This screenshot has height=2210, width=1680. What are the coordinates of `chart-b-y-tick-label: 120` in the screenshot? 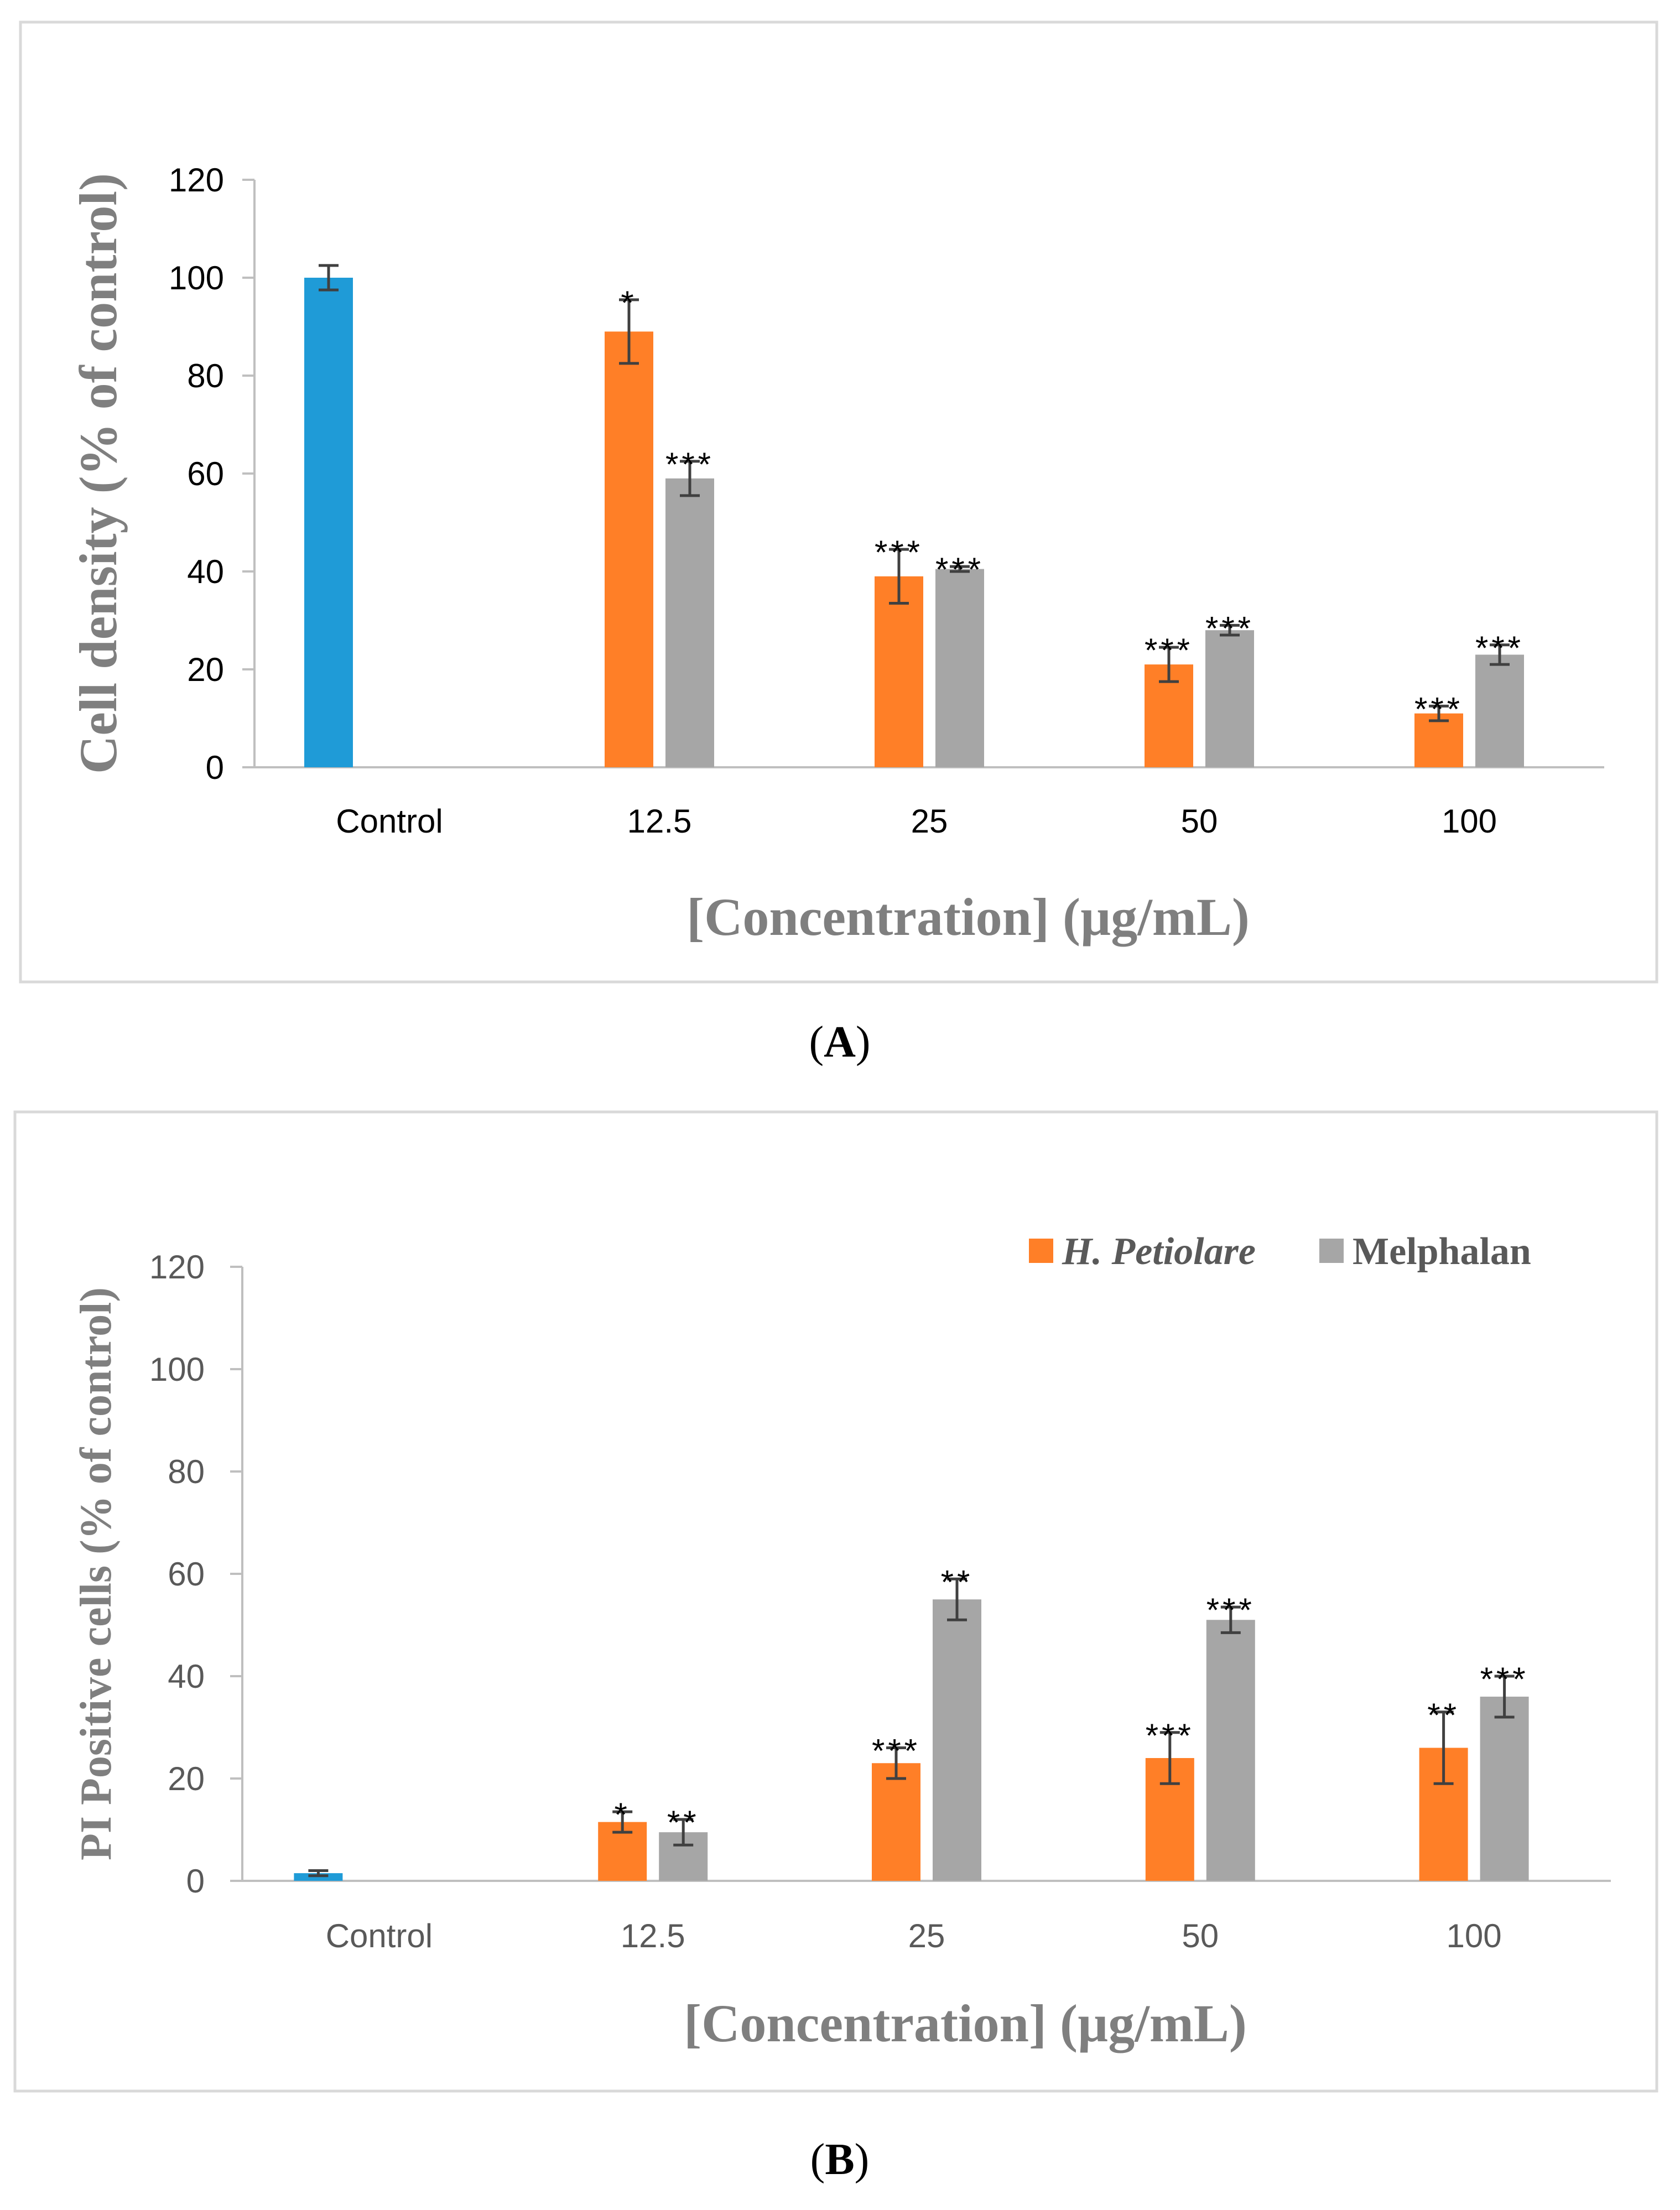 It's located at (177, 1267).